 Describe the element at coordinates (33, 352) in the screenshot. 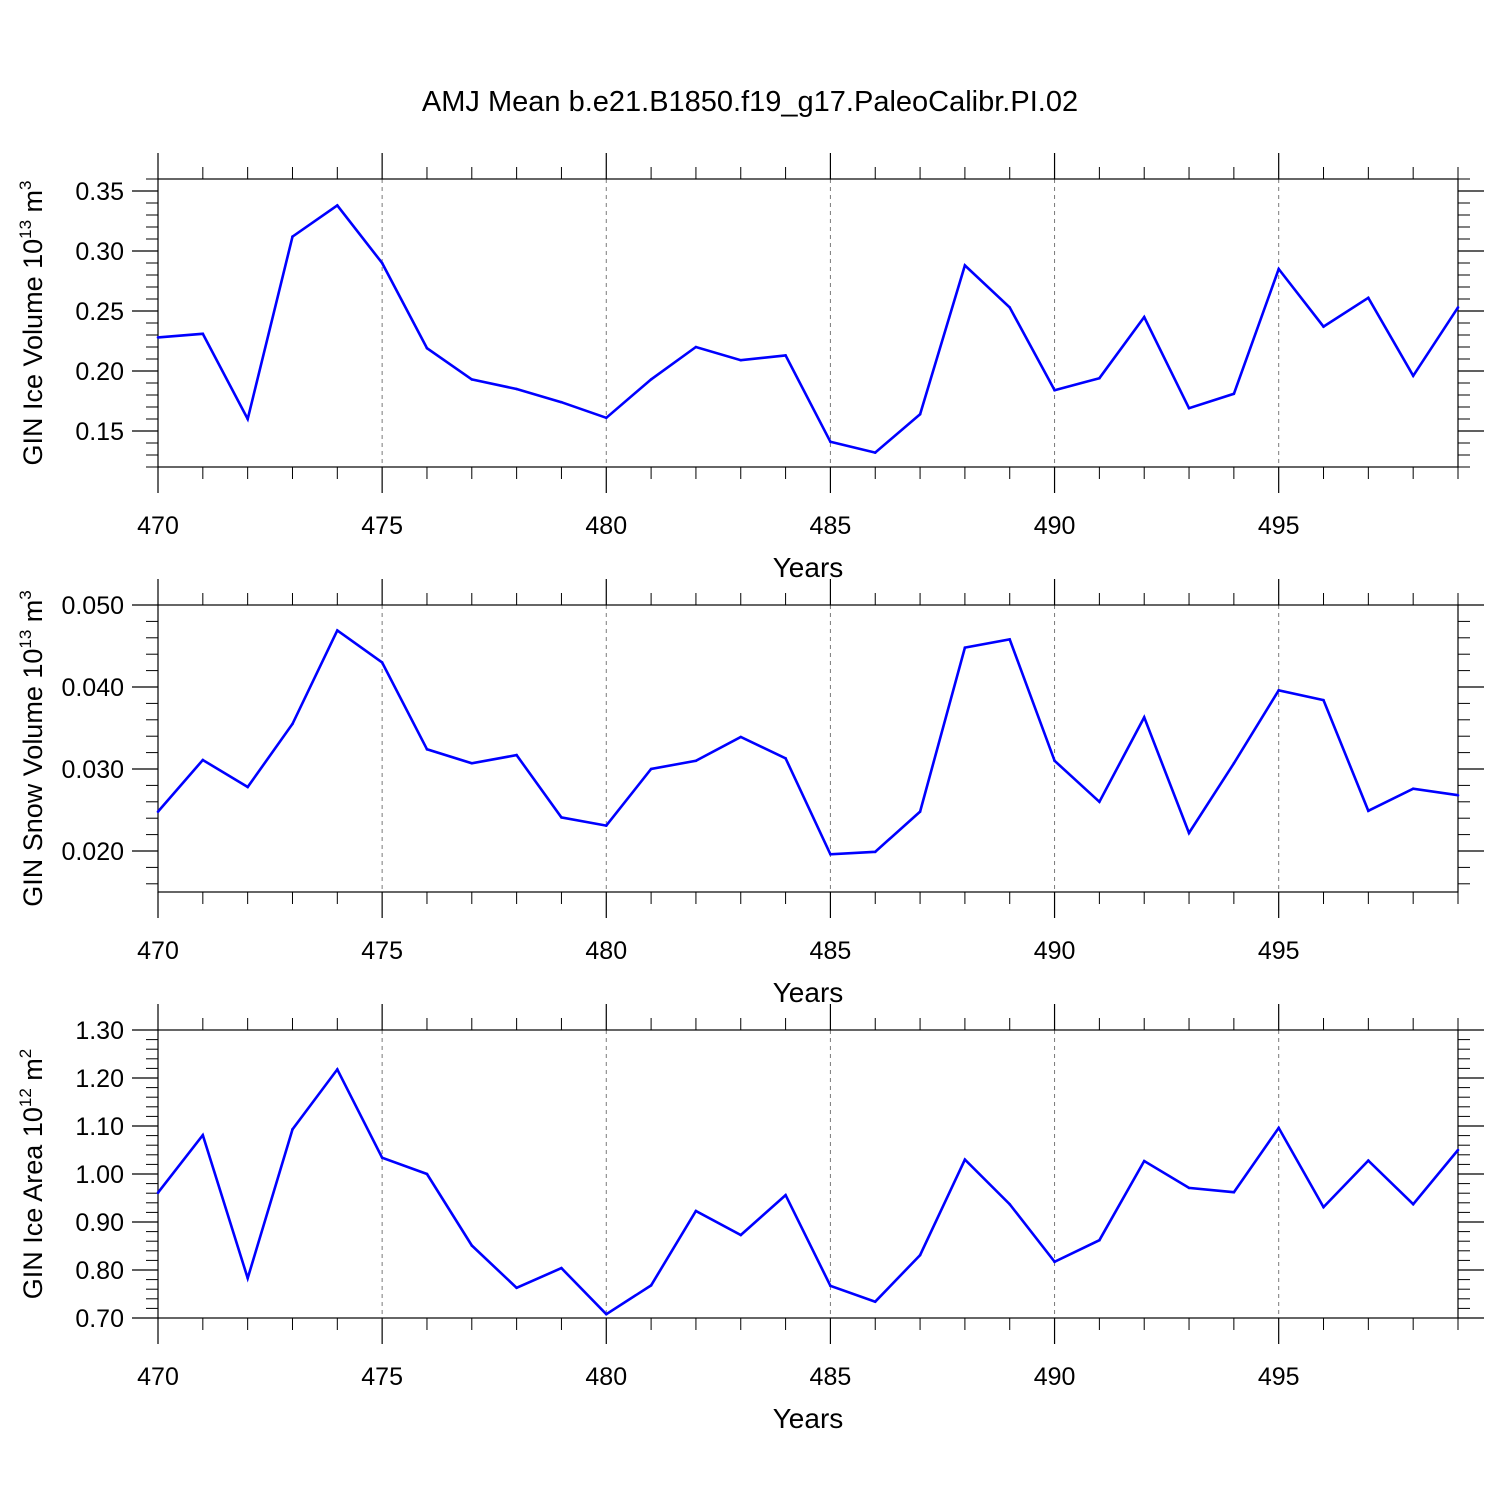

I see `y-axis-label-part: GIN Ice Volume 10` at that location.